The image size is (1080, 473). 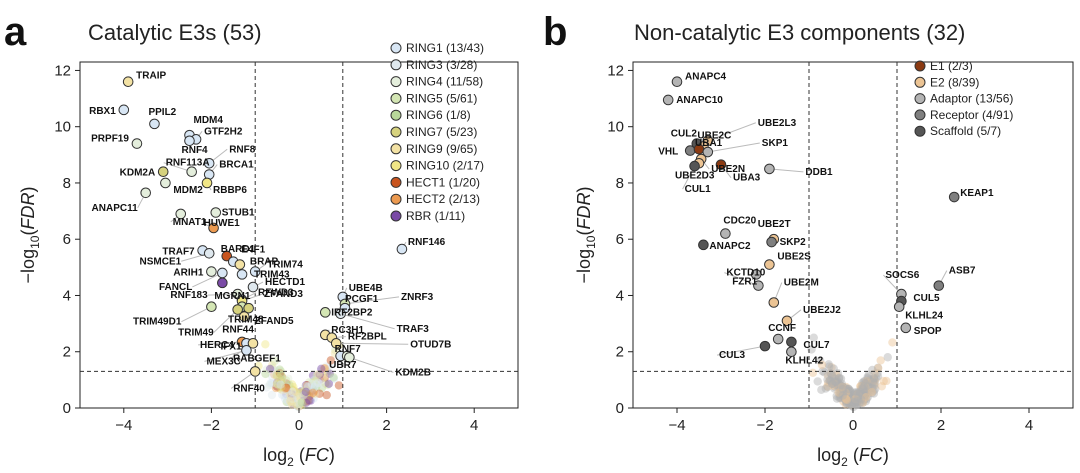 What do you see at coordinates (677, 81) in the screenshot?
I see `panel-b-point-anapc4` at bounding box center [677, 81].